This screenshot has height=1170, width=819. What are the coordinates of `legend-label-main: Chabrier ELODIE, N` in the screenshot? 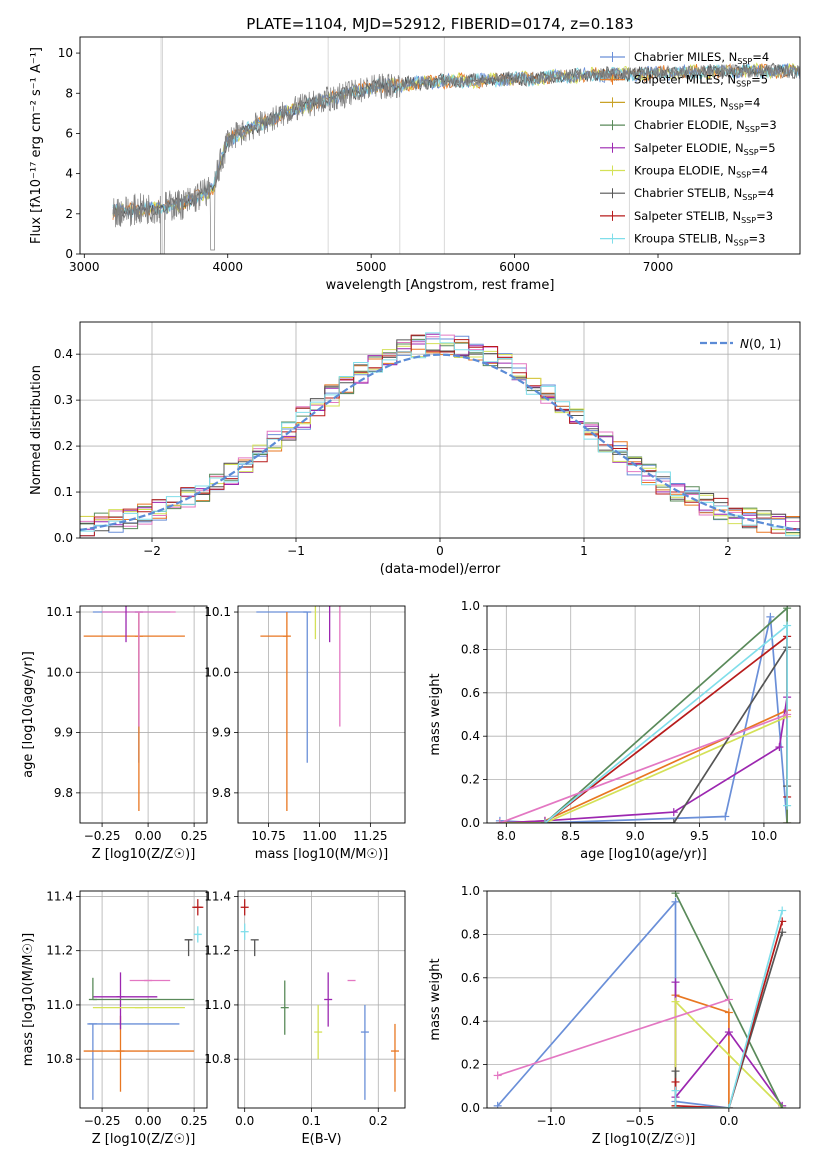 It's located at (689, 125).